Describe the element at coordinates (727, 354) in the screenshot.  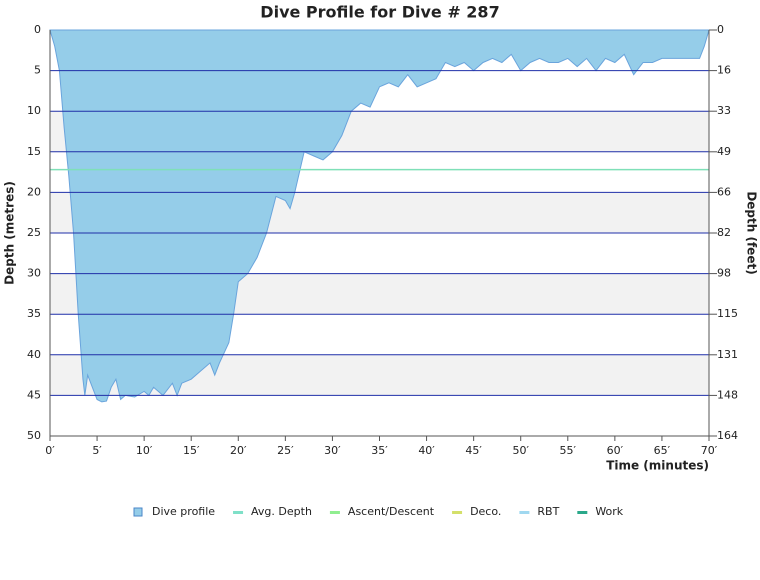
I see `y2-tick-label: 131` at that location.